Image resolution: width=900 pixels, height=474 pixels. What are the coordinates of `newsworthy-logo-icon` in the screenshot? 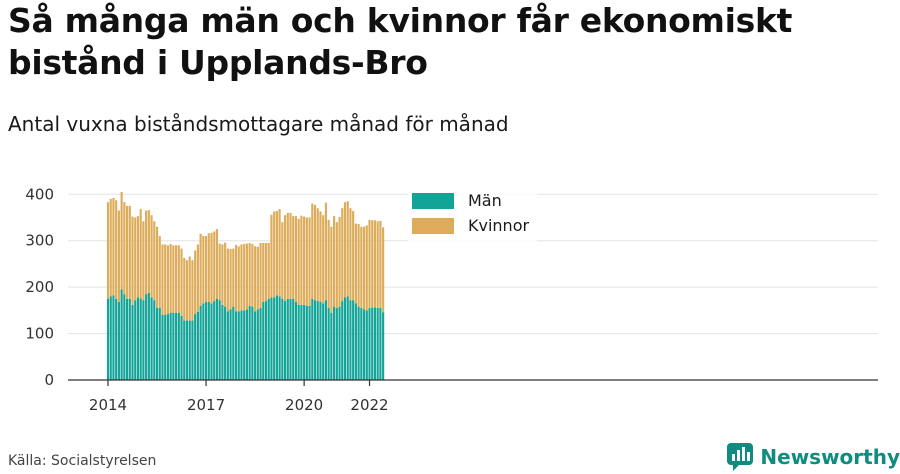 It's located at (740, 457).